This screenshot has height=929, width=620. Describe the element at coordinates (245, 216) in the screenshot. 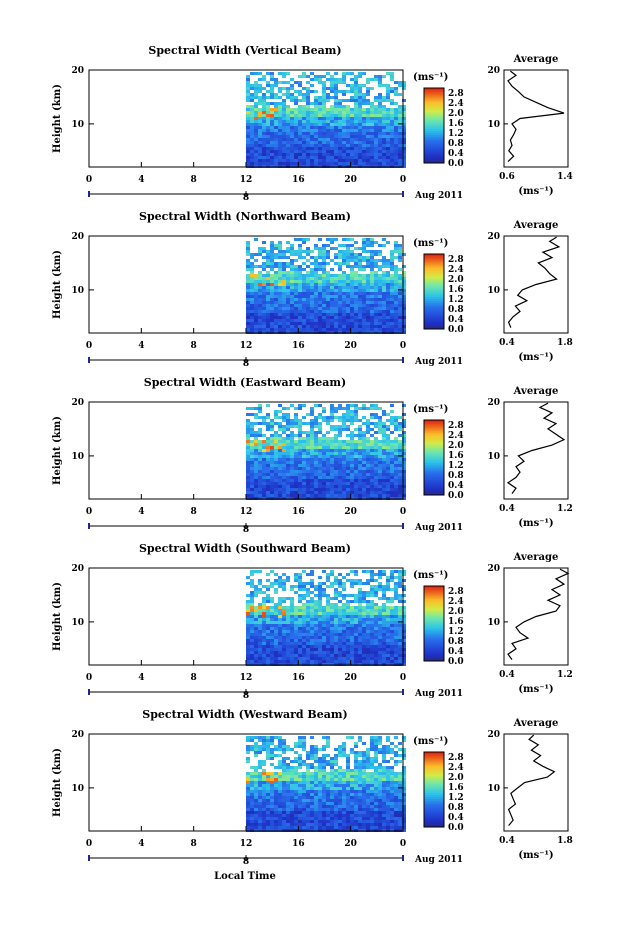

I see `panel2-title: Spectral Width (Northward Beam)` at that location.